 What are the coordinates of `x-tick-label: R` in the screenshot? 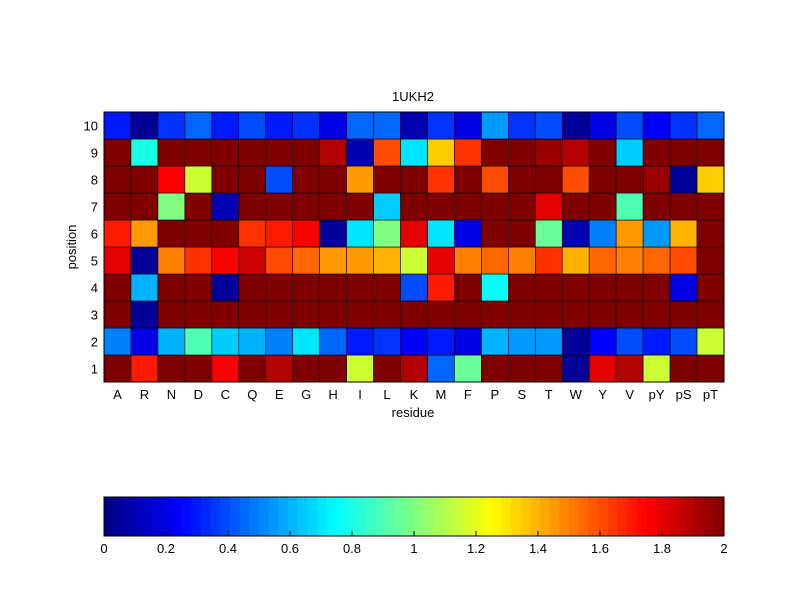 It's located at (144, 394).